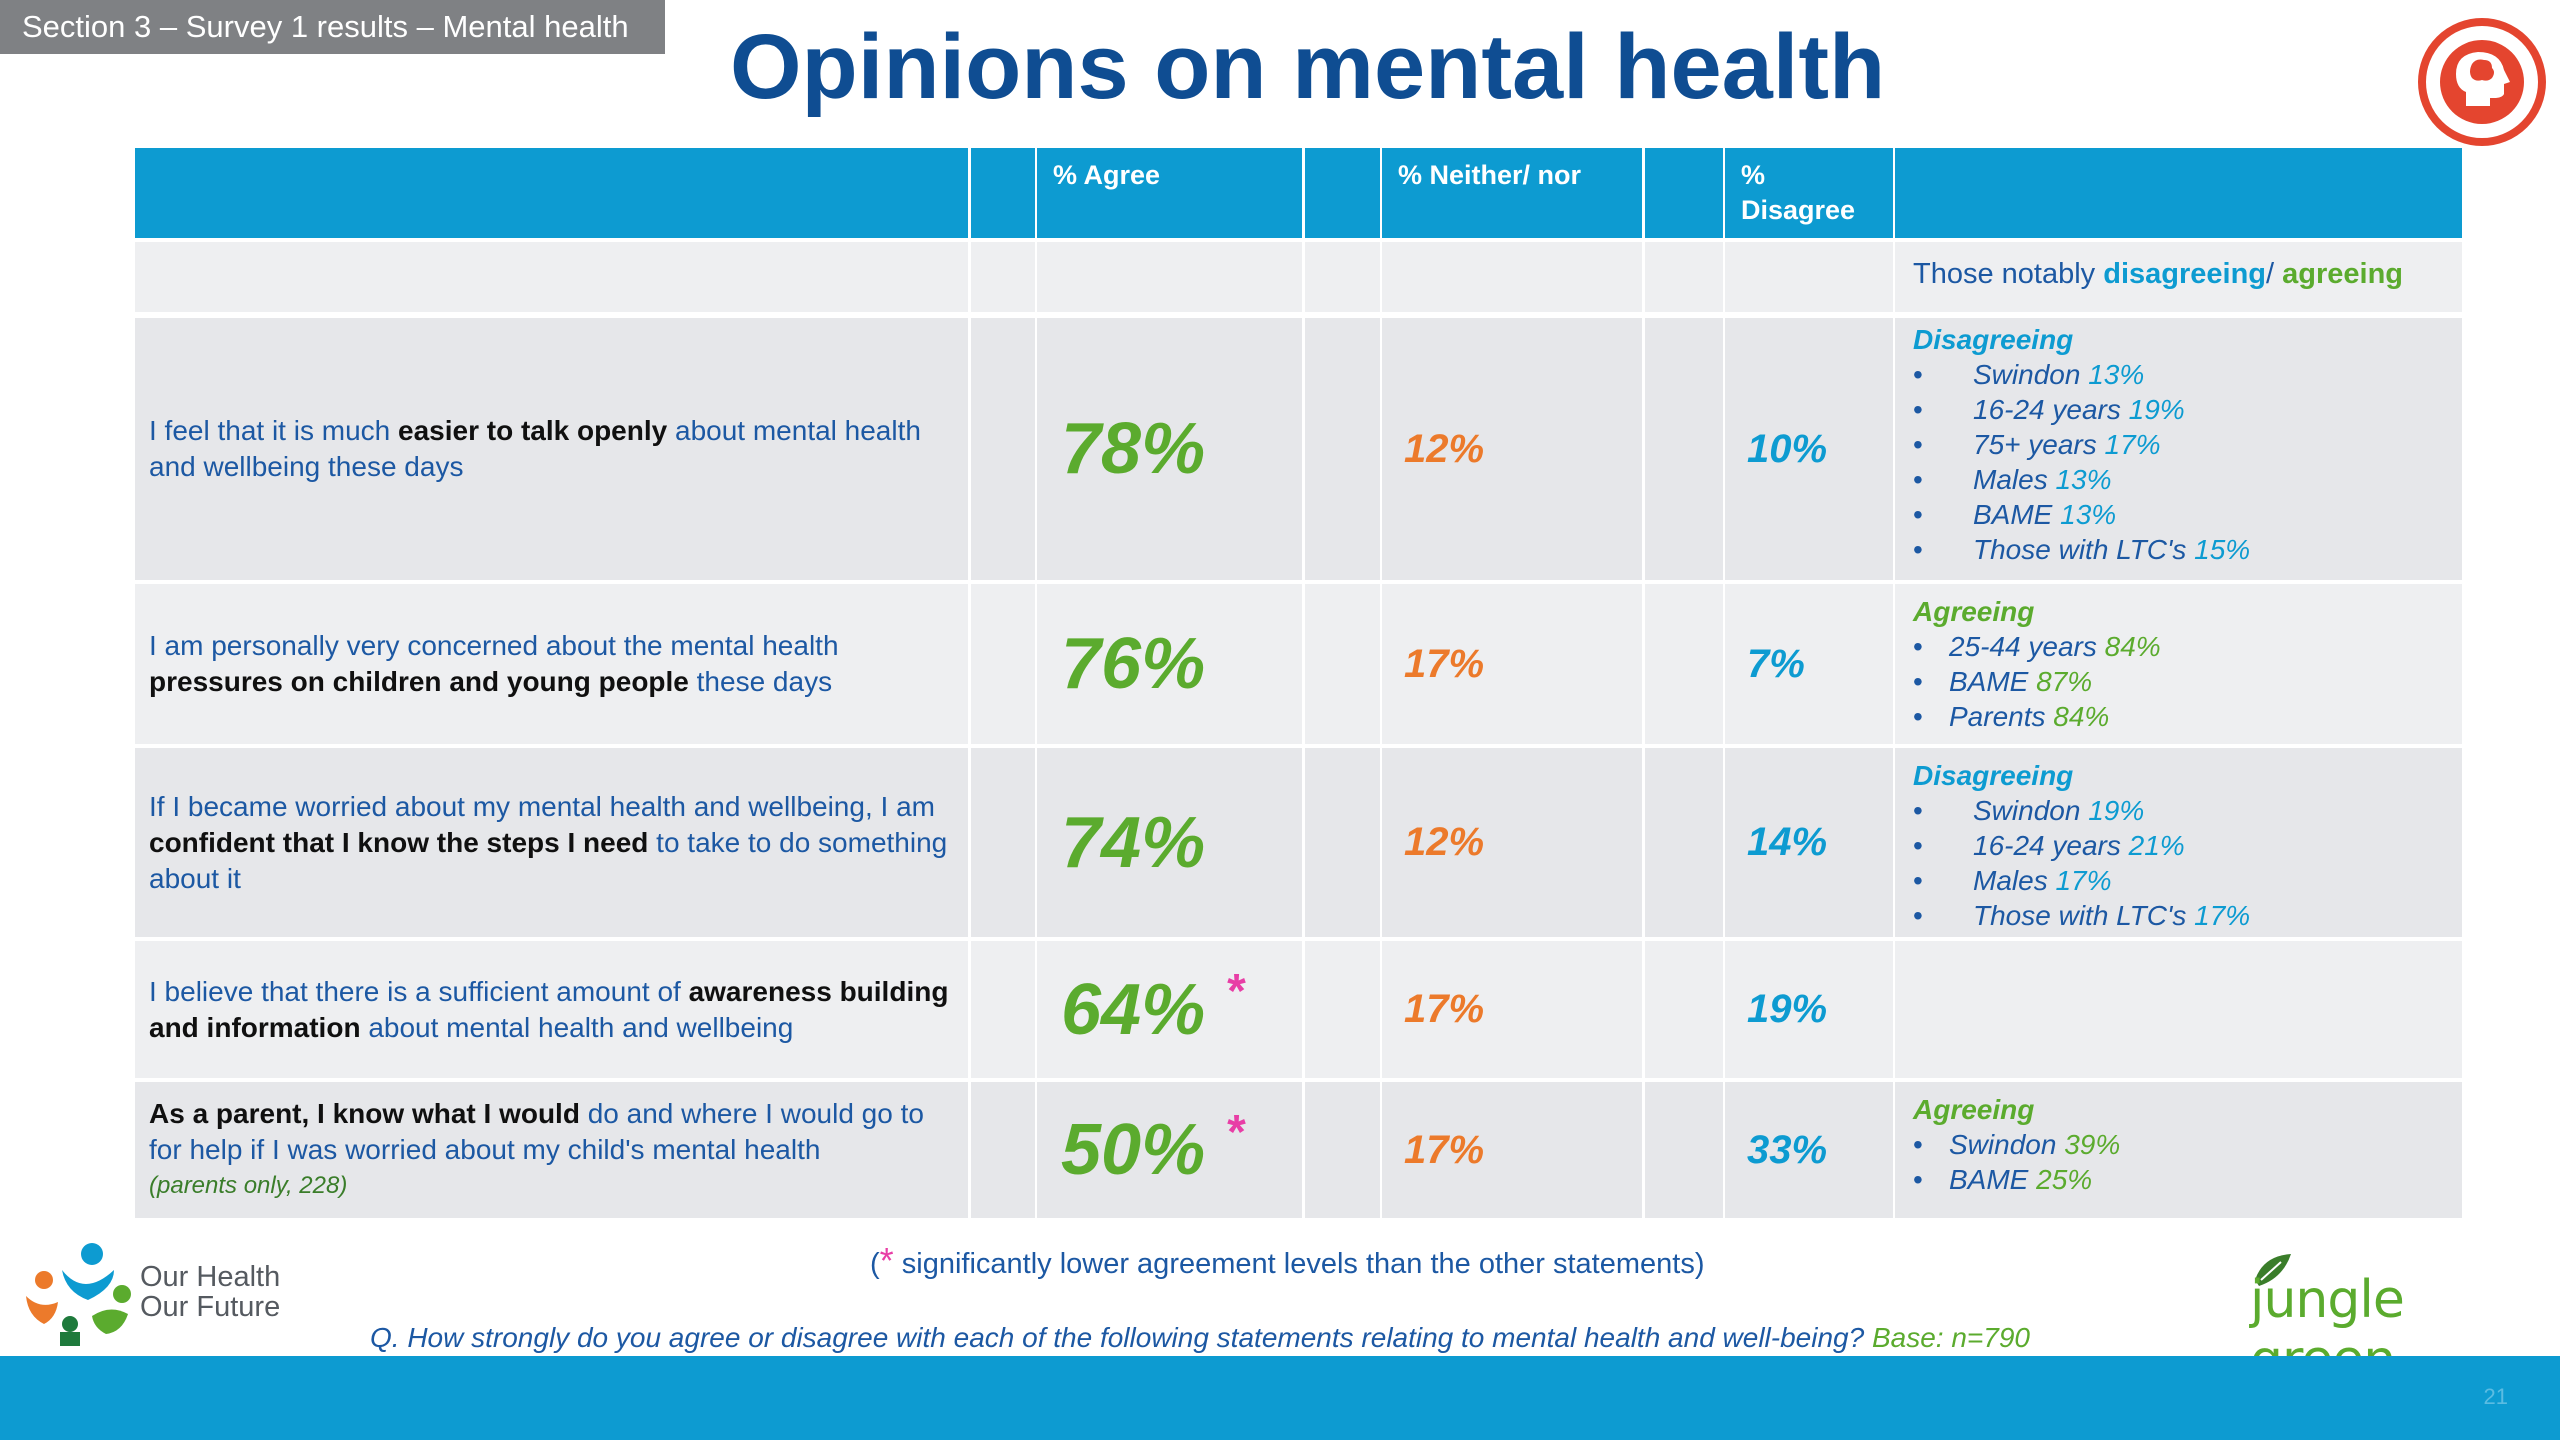  What do you see at coordinates (2064, 681) in the screenshot?
I see `notes-item-value: 87%` at bounding box center [2064, 681].